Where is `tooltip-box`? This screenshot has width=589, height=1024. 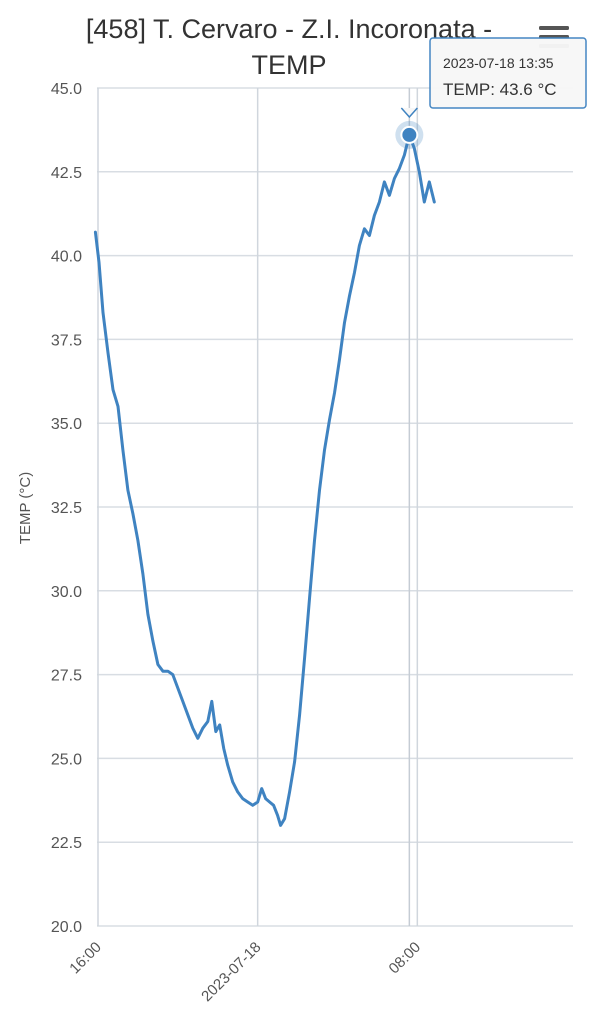
tooltip-box is located at coordinates (508, 73).